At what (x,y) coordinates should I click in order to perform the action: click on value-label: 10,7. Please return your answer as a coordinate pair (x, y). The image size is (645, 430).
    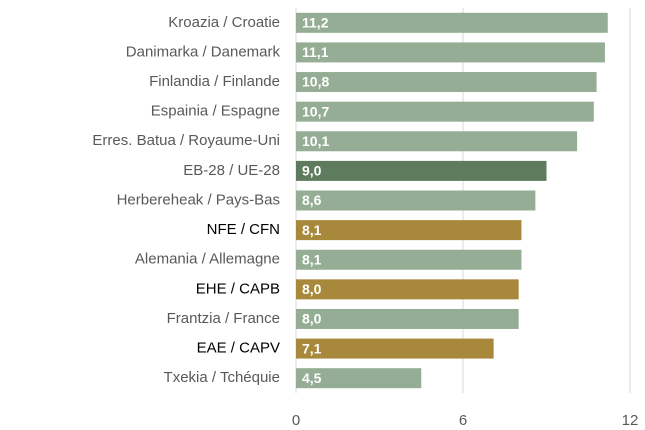
    Looking at the image, I should click on (315, 111).